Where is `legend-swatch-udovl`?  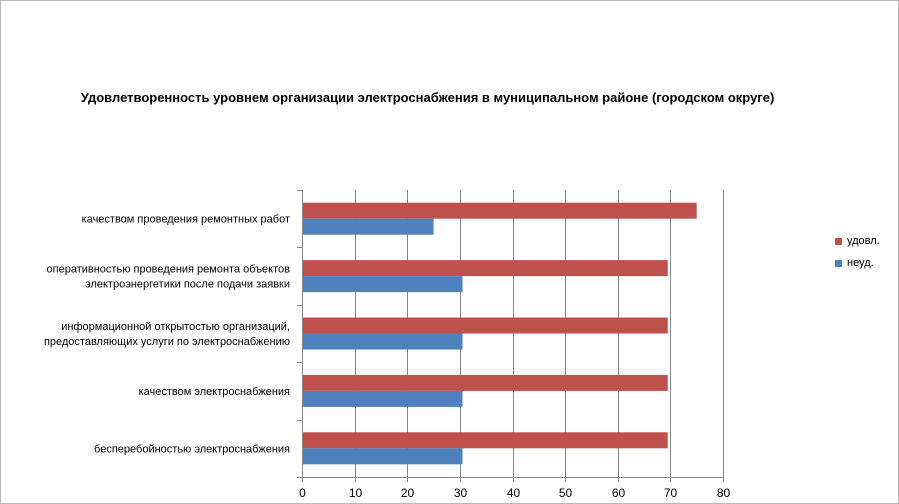 legend-swatch-udovl is located at coordinates (838, 241).